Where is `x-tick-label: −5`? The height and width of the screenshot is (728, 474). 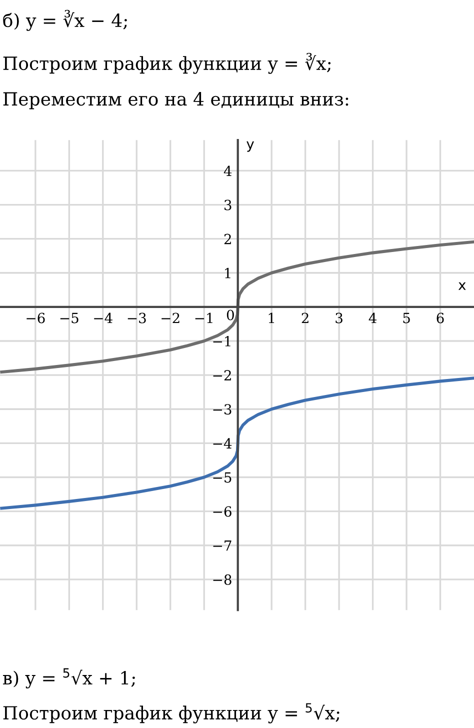 x-tick-label: −5 is located at coordinates (69, 318).